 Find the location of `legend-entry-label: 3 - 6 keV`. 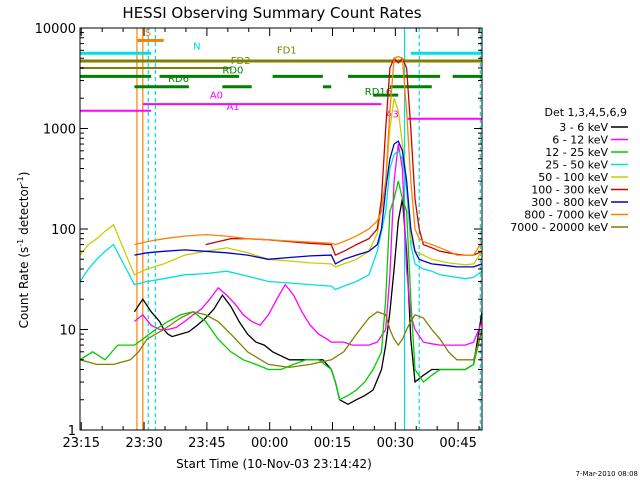

legend-entry-label: 3 - 6 keV is located at coordinates (583, 127).